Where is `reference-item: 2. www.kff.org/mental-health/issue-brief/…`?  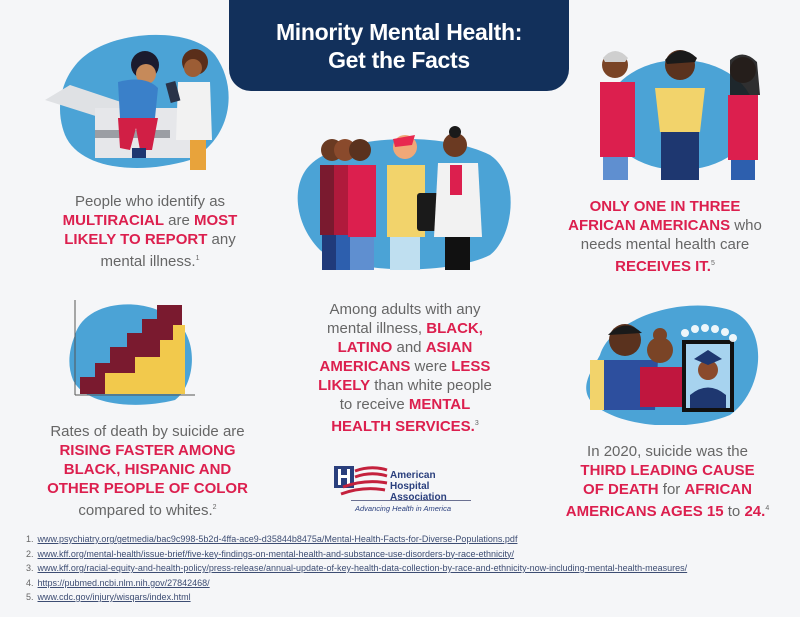
reference-item: 2. www.kff.org/mental-health/issue-brief/… is located at coordinates (270, 553).